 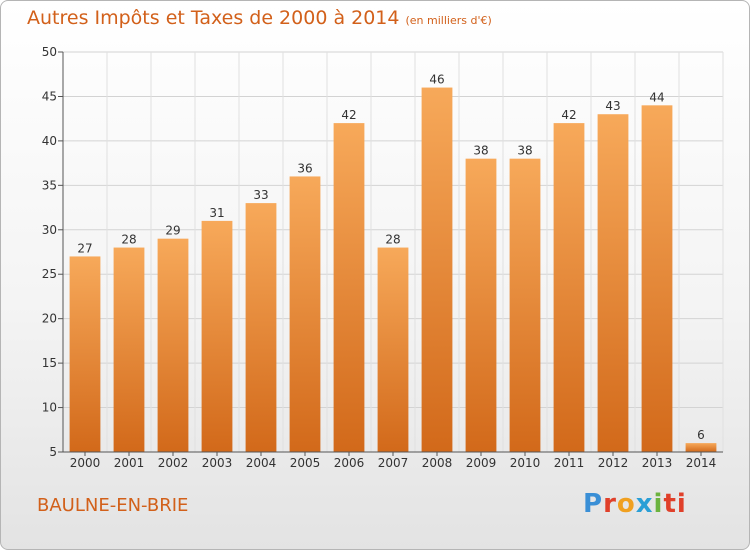 I want to click on logo-letter: x, so click(x=644, y=504).